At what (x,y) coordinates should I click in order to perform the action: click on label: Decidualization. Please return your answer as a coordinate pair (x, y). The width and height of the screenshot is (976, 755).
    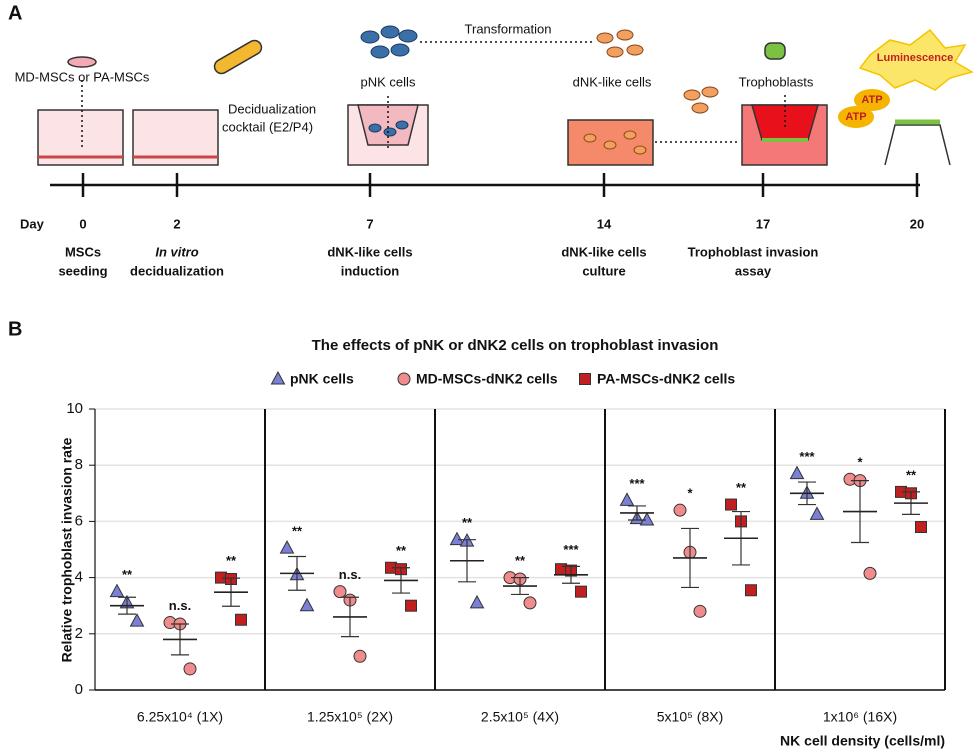
    Looking at the image, I should click on (272, 108).